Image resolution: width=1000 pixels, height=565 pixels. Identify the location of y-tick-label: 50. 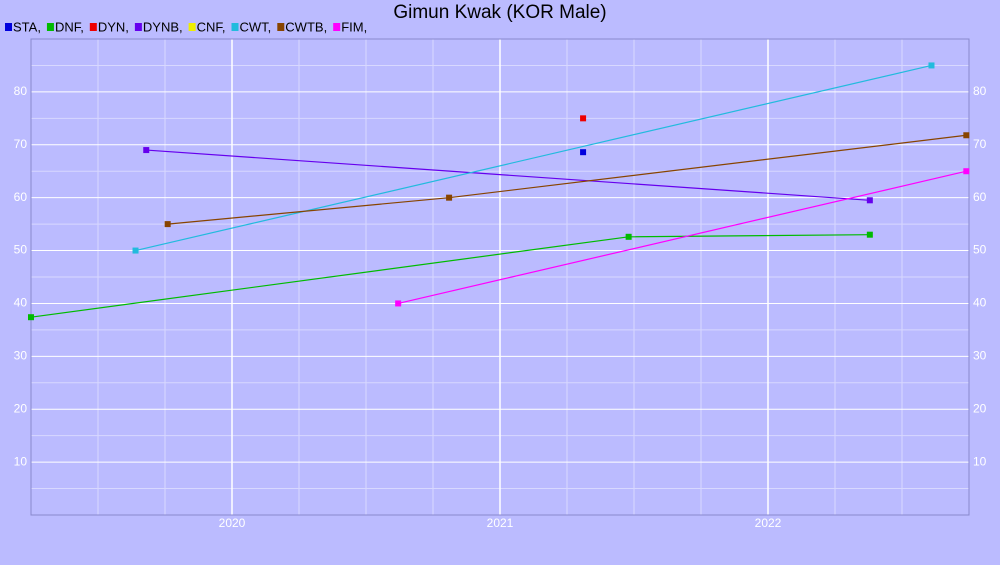
(21, 250).